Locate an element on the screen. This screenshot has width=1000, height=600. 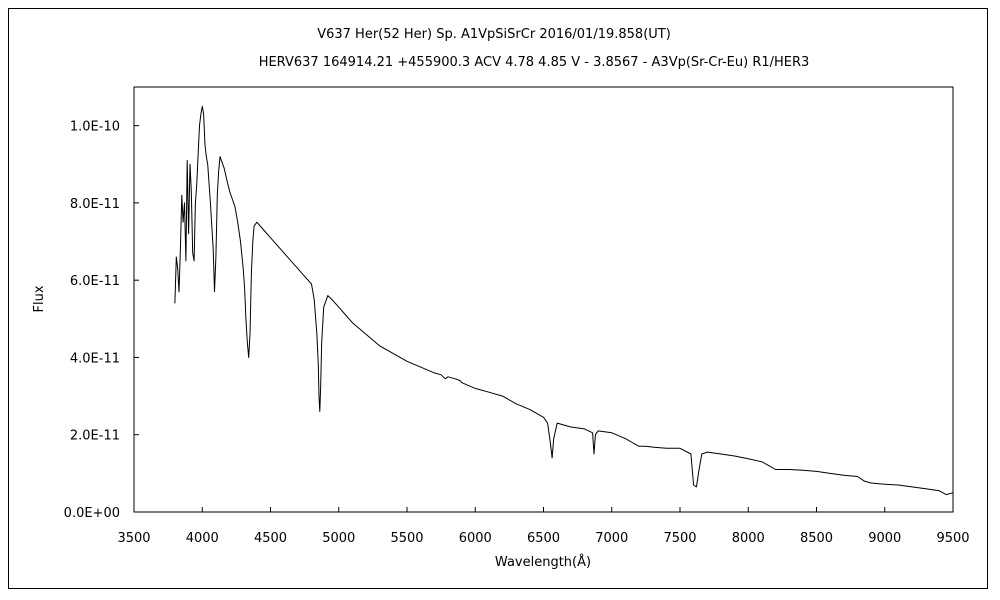
x-tick-label: 9500 is located at coordinates (952, 538).